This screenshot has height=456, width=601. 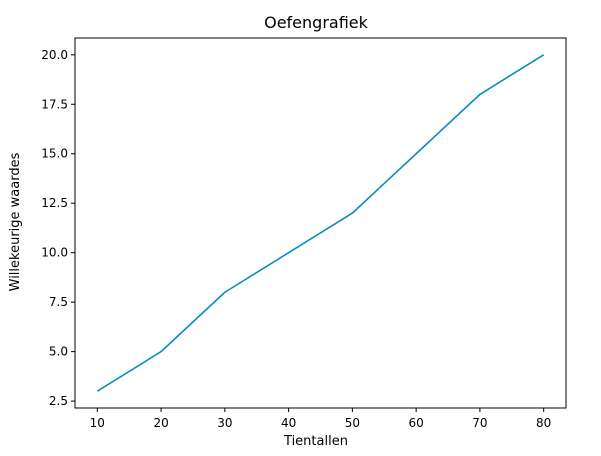 What do you see at coordinates (315, 441) in the screenshot?
I see `x-axis-label: Tientallen` at bounding box center [315, 441].